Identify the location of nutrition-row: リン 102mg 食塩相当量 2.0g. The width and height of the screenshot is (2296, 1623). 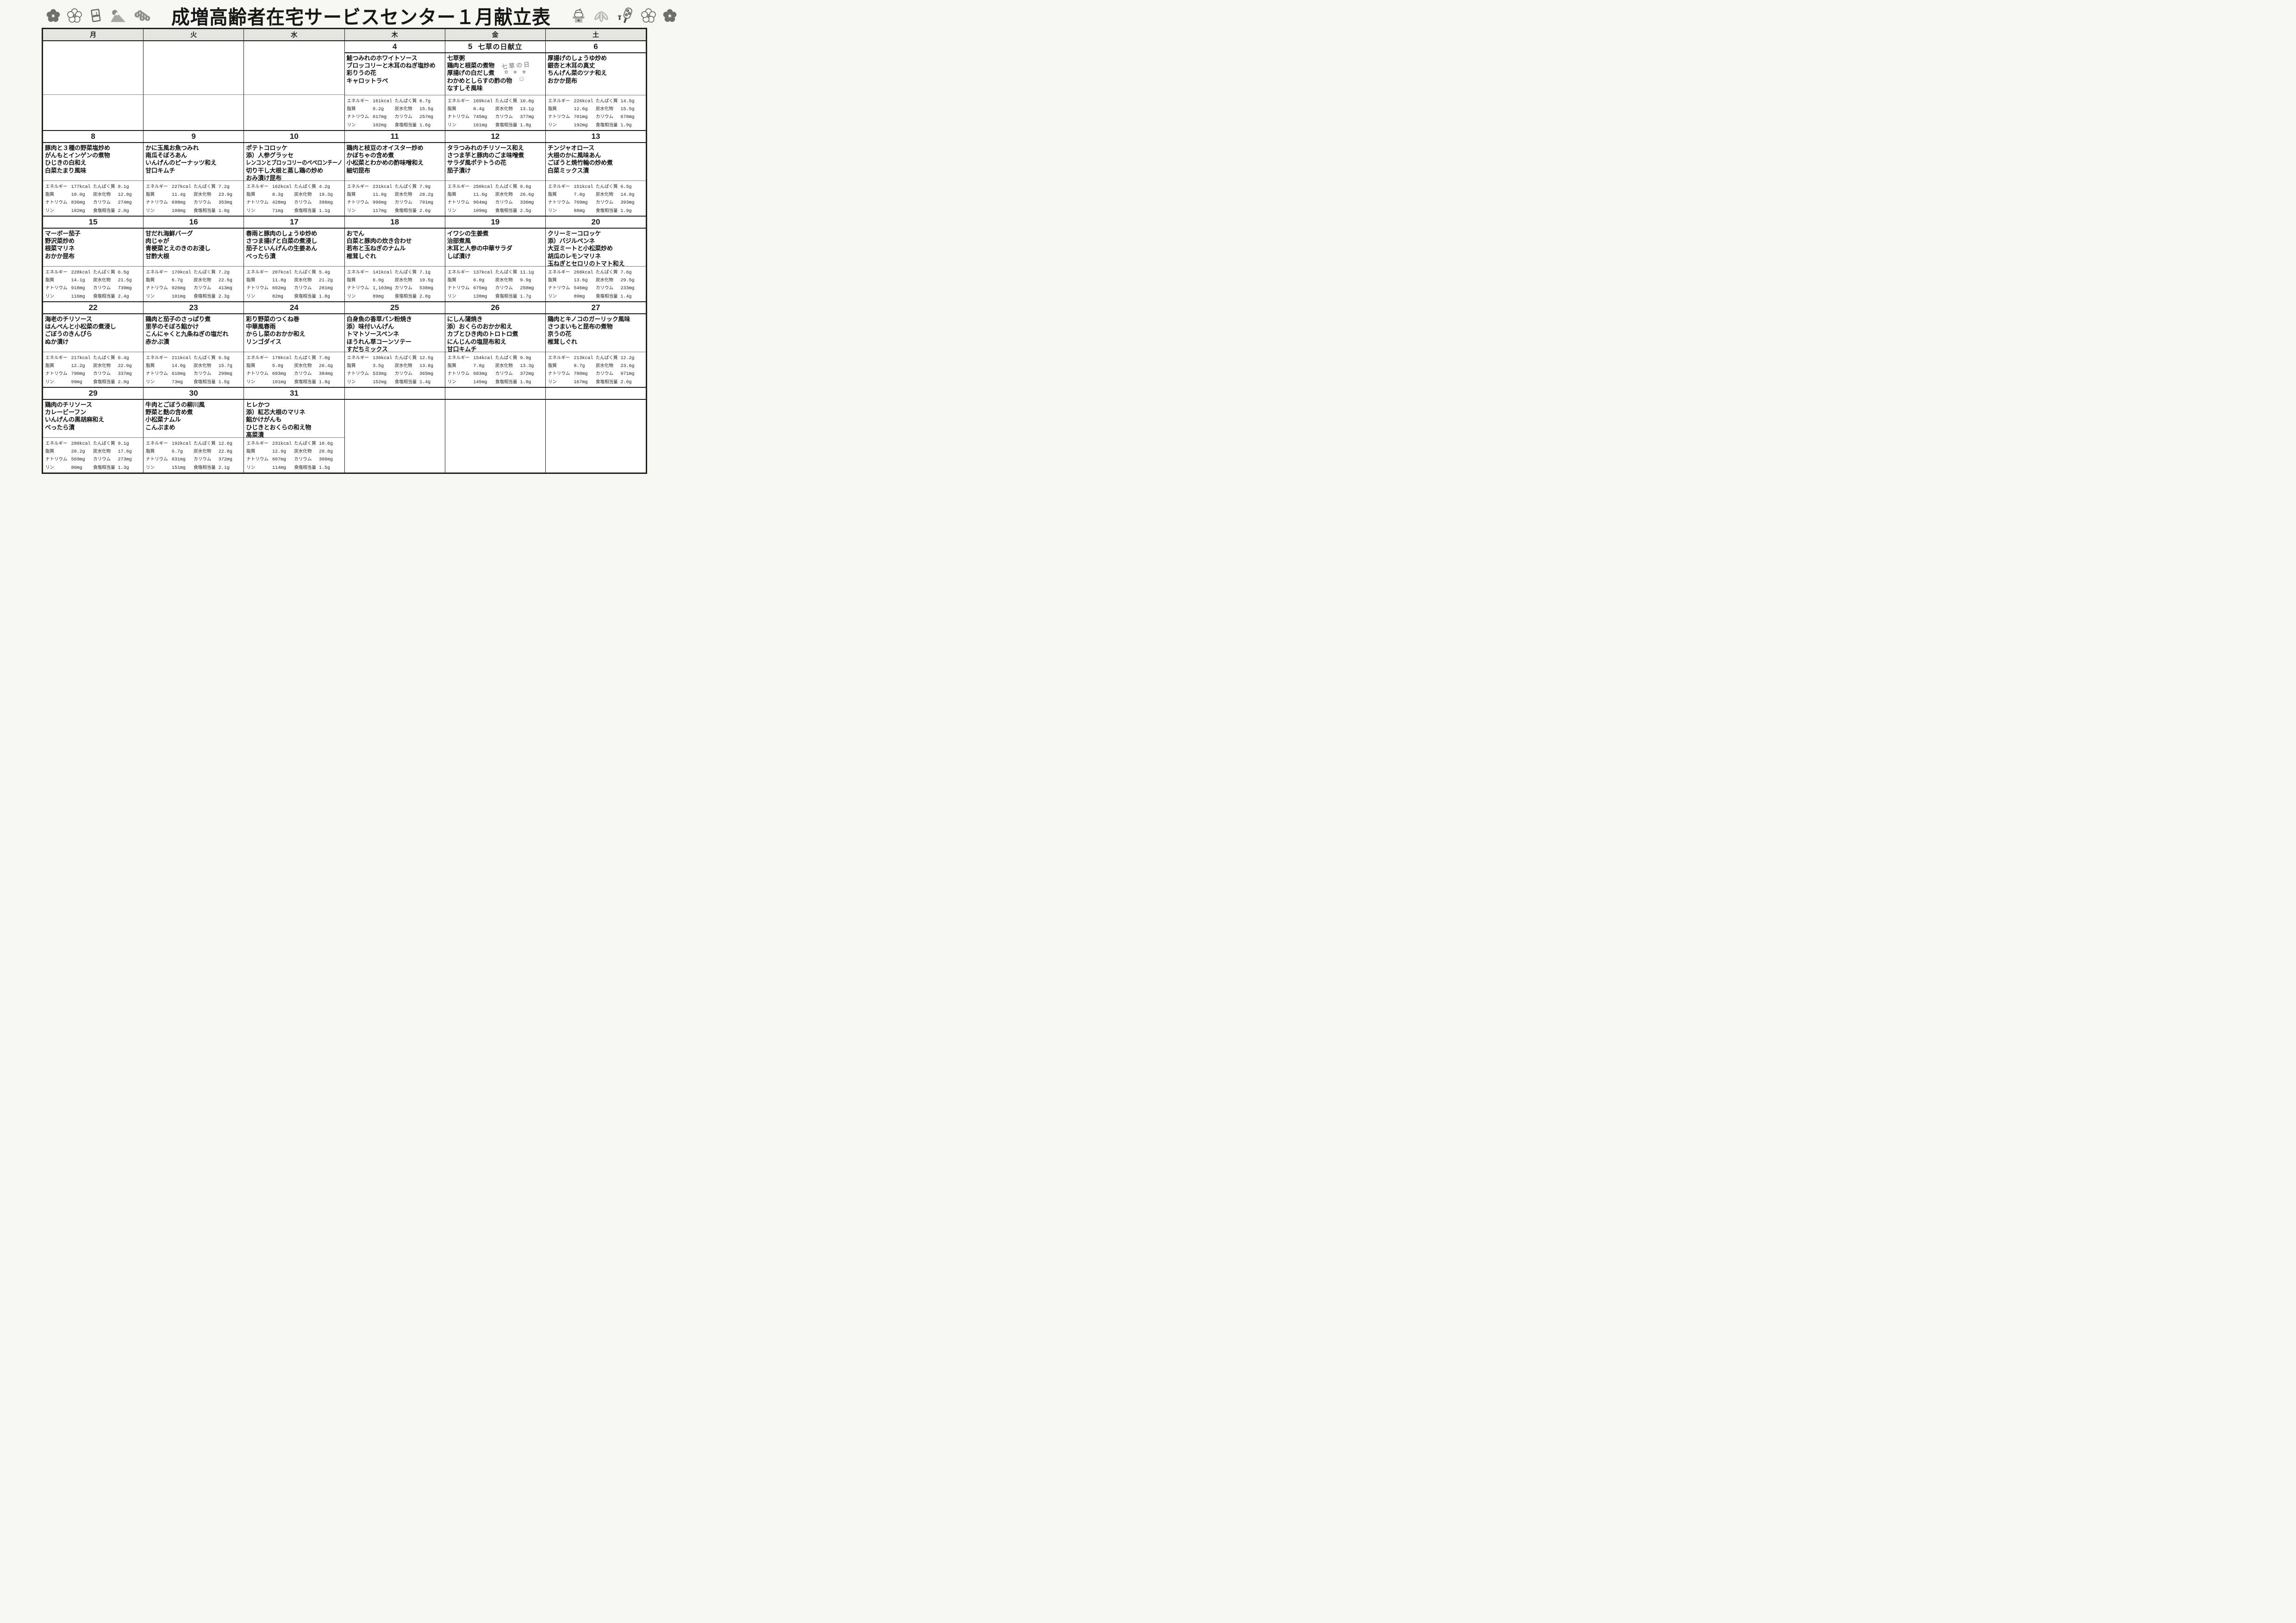
(93, 211).